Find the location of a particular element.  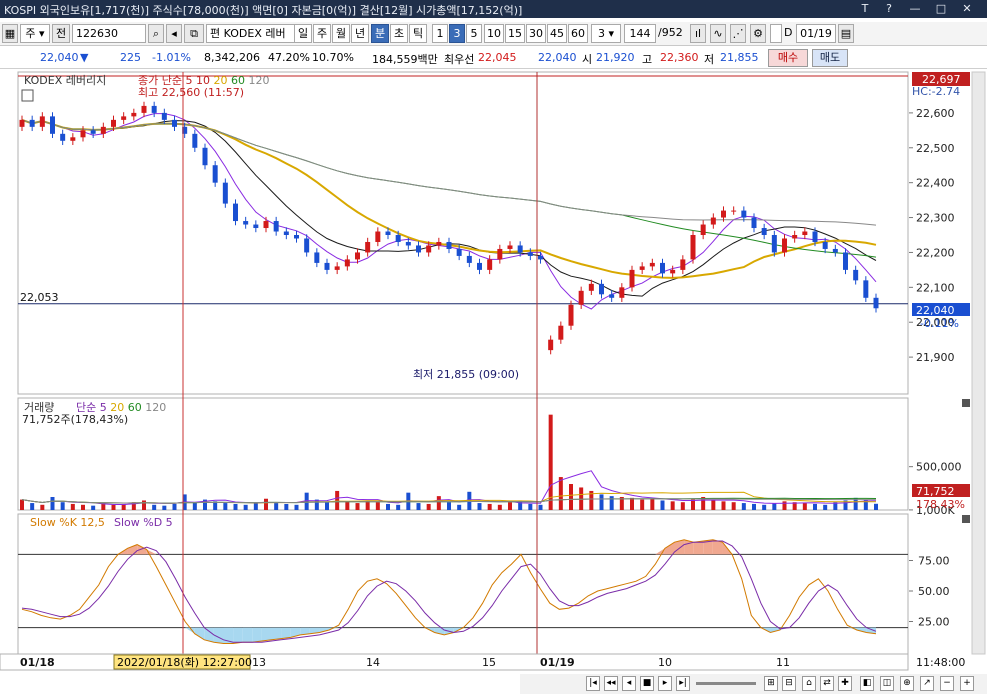

period-day: 일 is located at coordinates (303, 33).